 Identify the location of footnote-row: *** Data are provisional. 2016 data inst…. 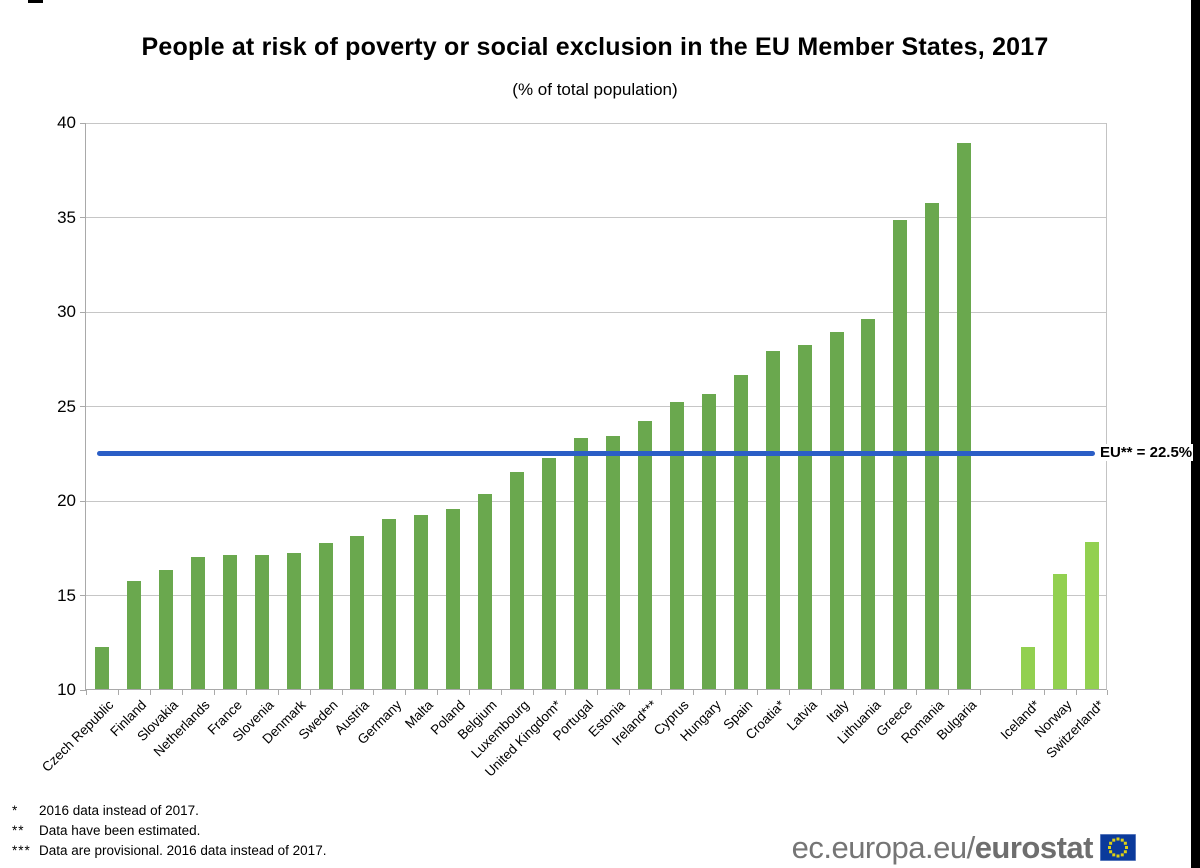
(169, 851).